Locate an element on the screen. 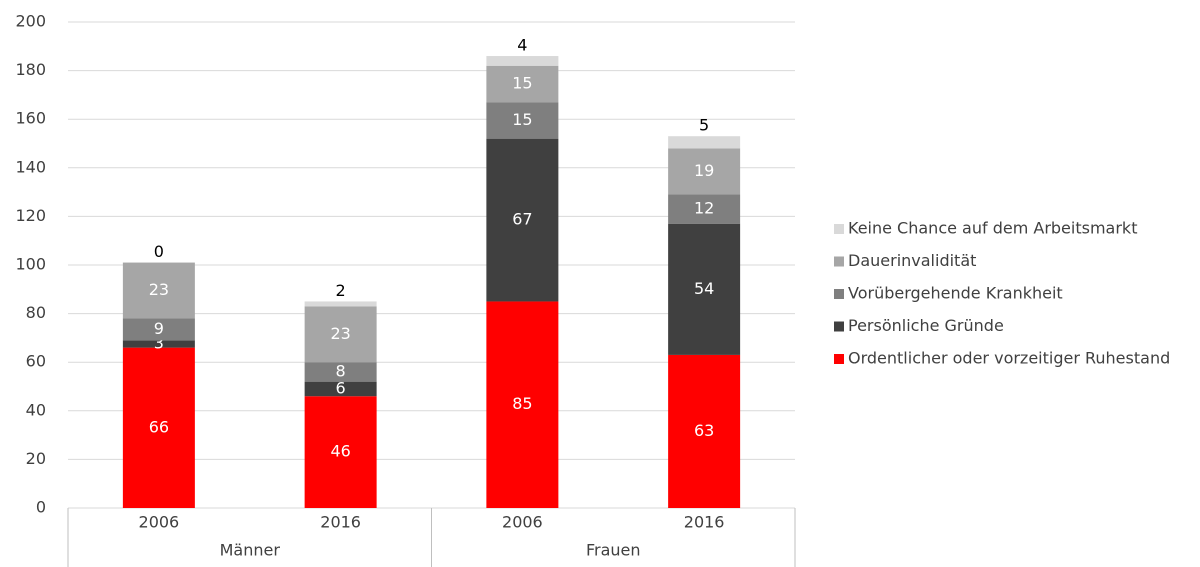 This screenshot has width=1200, height=567. data-label: 85 is located at coordinates (522, 403).